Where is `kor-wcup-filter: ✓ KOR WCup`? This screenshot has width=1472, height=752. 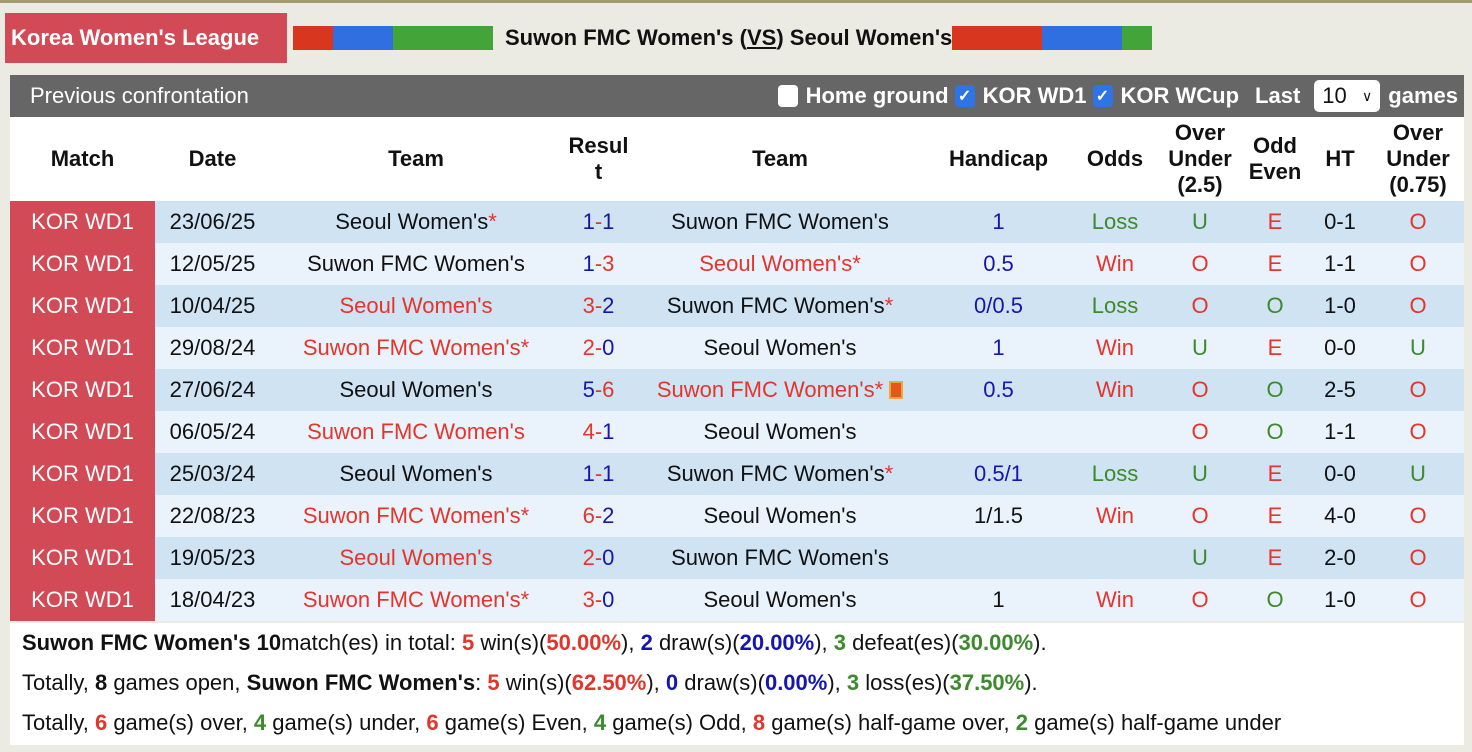
kor-wcup-filter: ✓ KOR WCup is located at coordinates (1165, 96).